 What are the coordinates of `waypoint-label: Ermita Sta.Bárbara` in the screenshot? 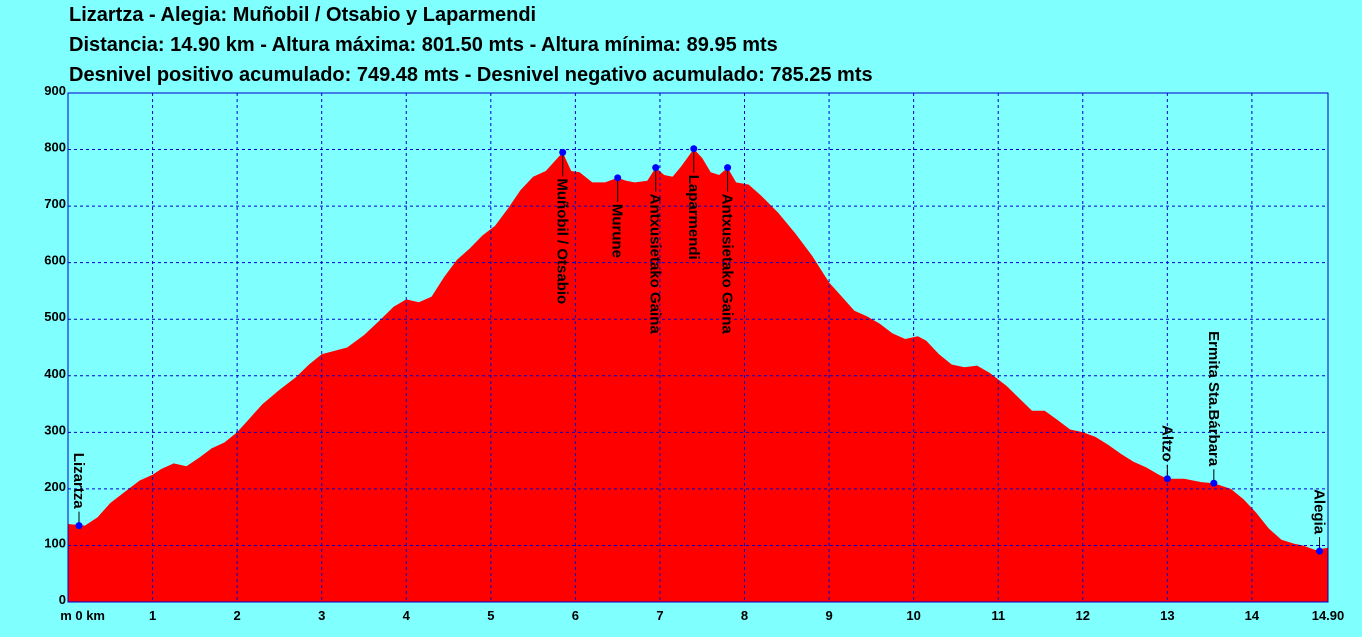 It's located at (1213, 399).